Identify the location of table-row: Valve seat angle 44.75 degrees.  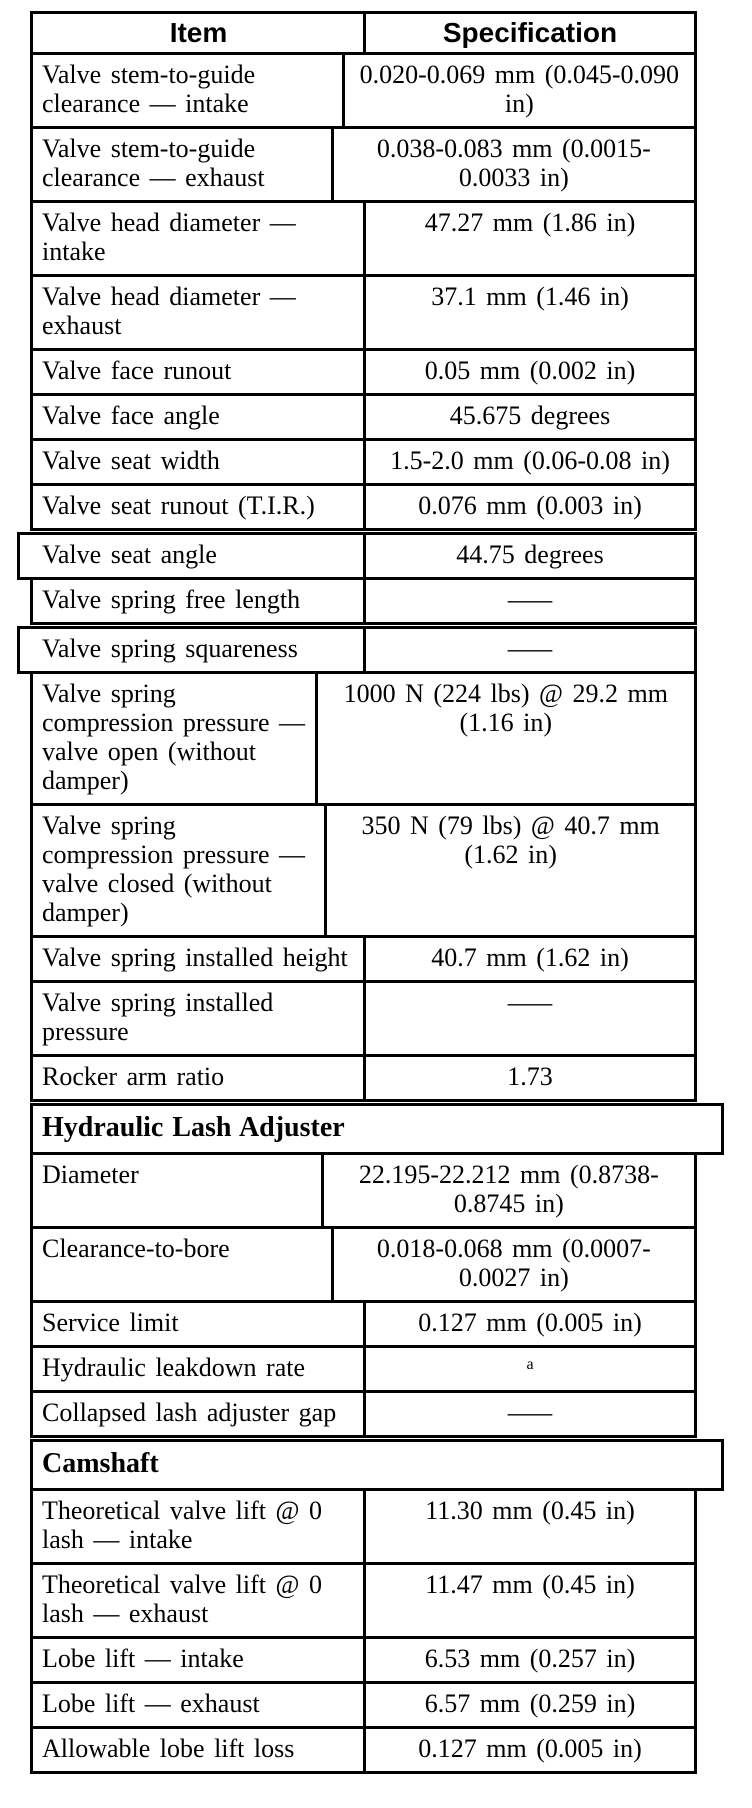
(357, 556).